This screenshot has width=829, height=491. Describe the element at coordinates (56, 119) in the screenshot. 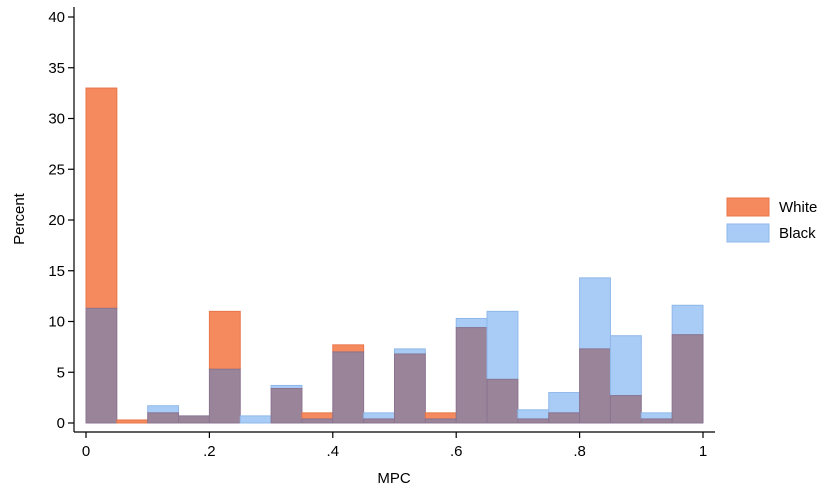

I see `y-tick-label: 30` at that location.